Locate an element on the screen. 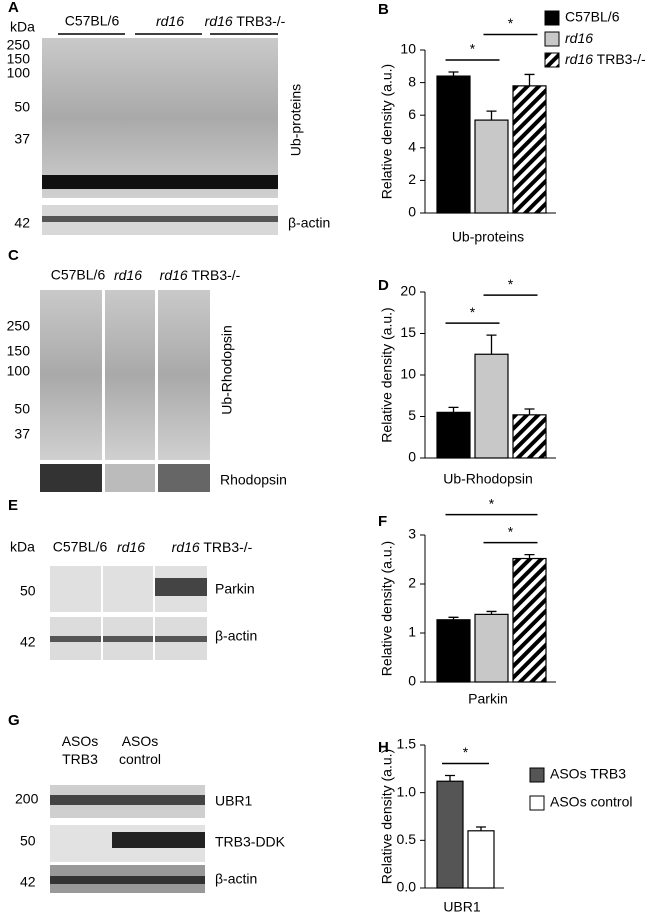  y-tick-label: 3 is located at coordinates (412, 534).